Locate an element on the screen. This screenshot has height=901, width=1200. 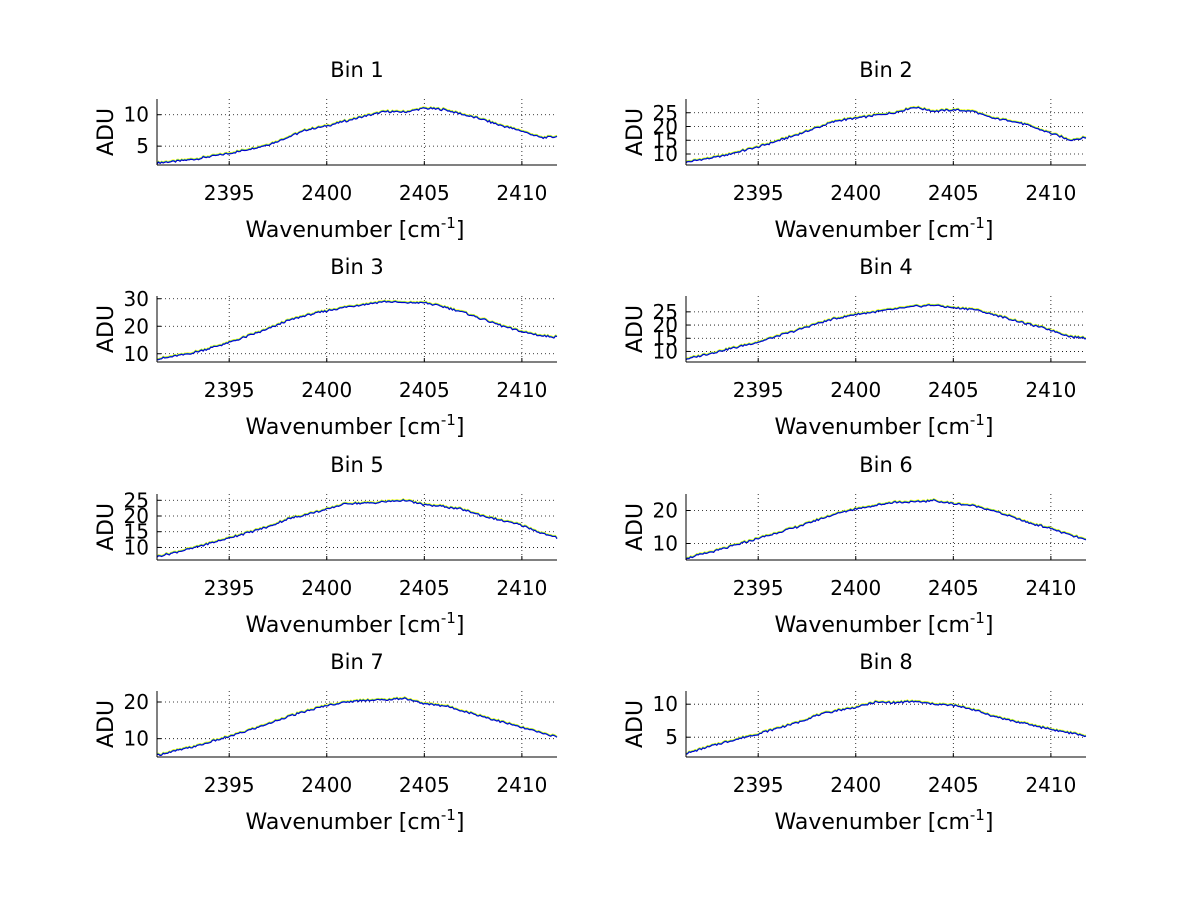
subplot-title: Bin 1 is located at coordinates (357, 70).